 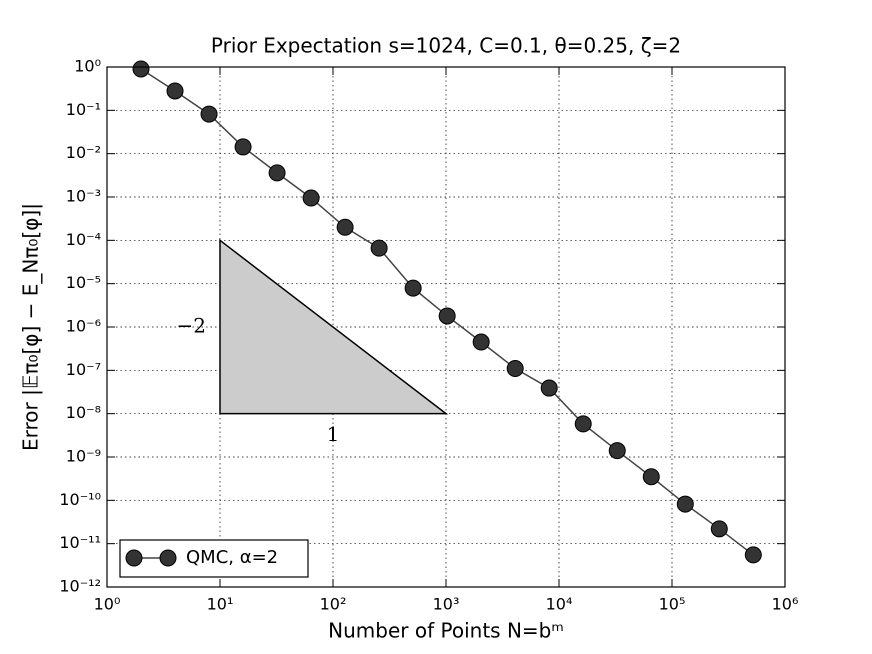 What do you see at coordinates (80, 499) in the screenshot?
I see `y-tick-label: 10⁻¹⁰` at bounding box center [80, 499].